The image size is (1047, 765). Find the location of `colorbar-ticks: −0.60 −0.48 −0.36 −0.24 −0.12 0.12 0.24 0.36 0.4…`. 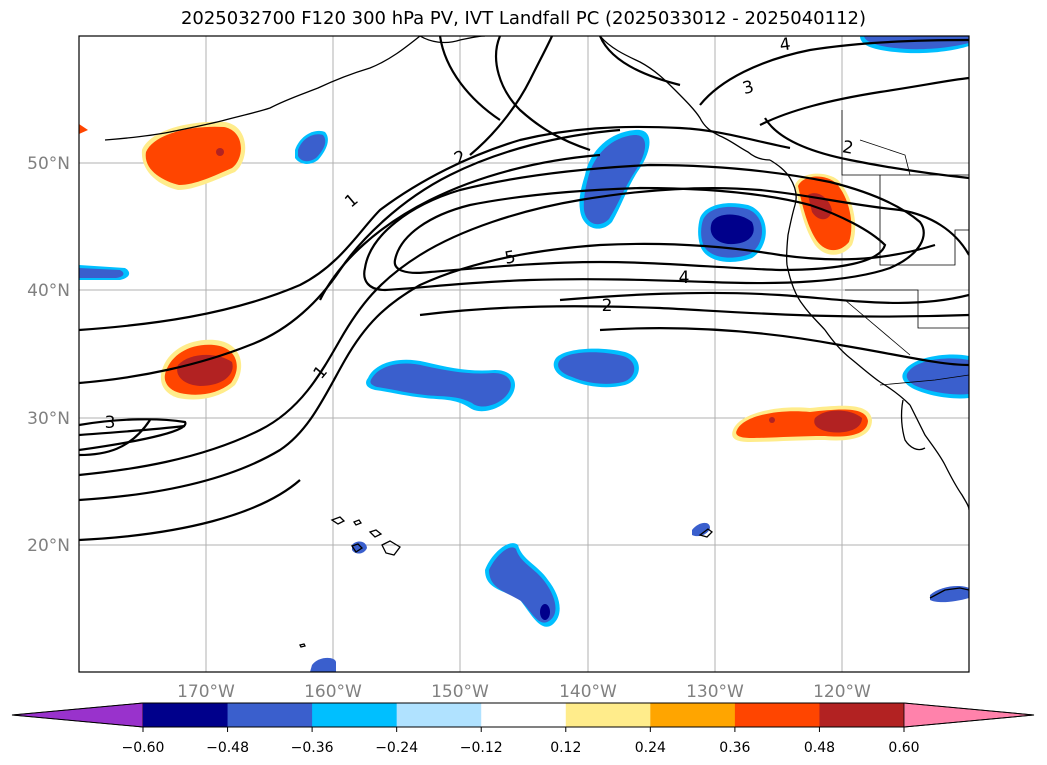

colorbar-ticks: −0.60 −0.48 −0.36 −0.24 −0.12 0.12 0.24 0.36 0.4… is located at coordinates (521, 741).